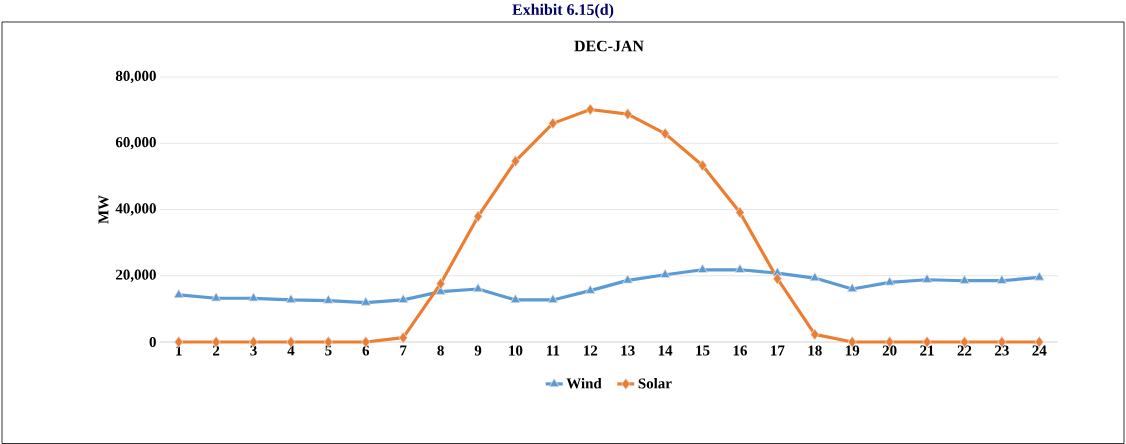  I want to click on x-tick-label: 20, so click(889, 350).